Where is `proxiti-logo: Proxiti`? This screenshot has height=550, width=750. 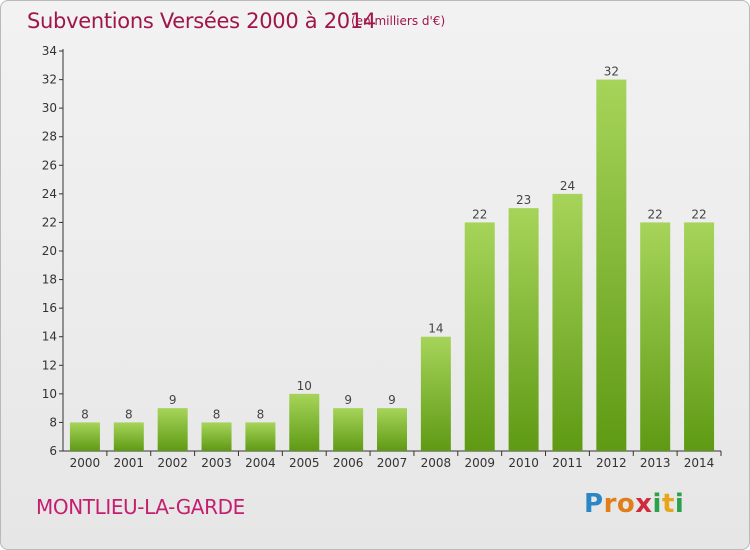
proxiti-logo: Proxiti is located at coordinates (634, 504).